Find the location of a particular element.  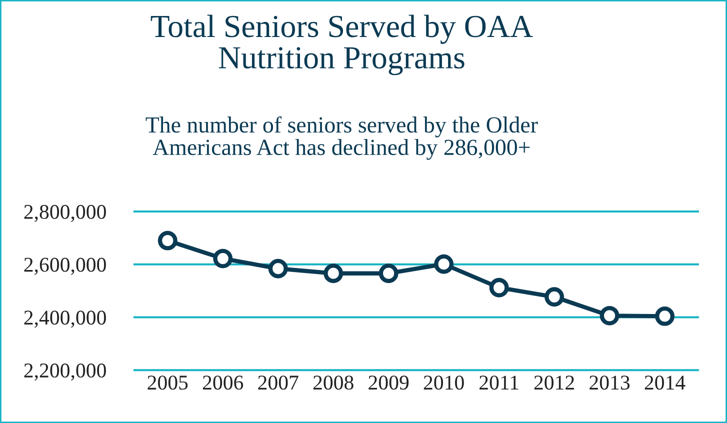

x-tick-label: 2006 is located at coordinates (223, 383).